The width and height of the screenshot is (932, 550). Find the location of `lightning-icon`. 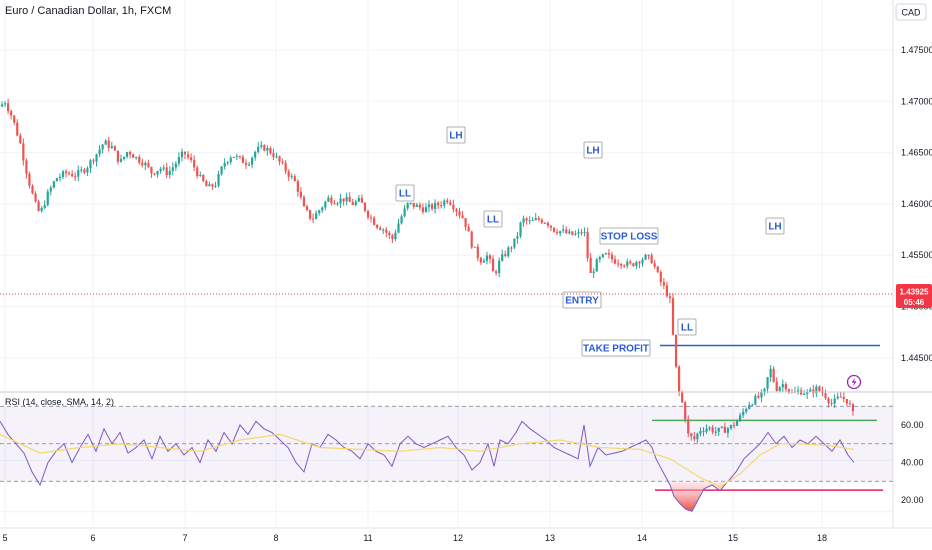

lightning-icon is located at coordinates (854, 382).